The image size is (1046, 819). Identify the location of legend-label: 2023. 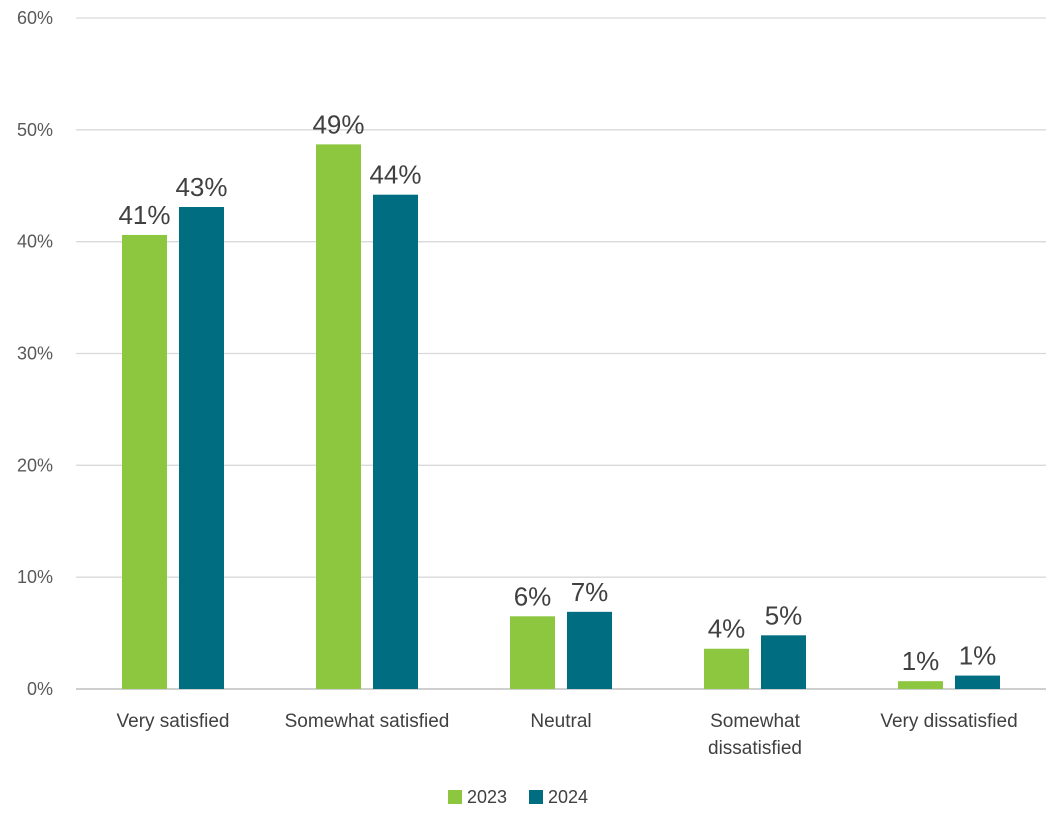
(487, 797).